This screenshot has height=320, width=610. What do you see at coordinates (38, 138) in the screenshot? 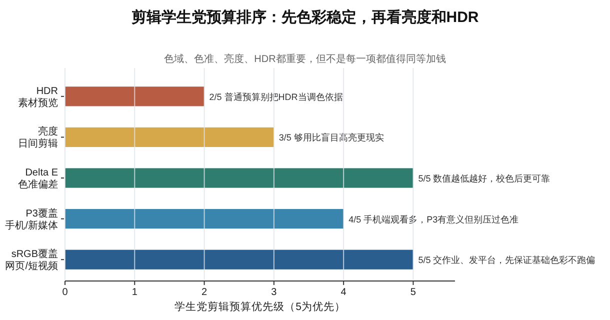
I see `y-tick-label: 亮度日间剪辑` at bounding box center [38, 138].